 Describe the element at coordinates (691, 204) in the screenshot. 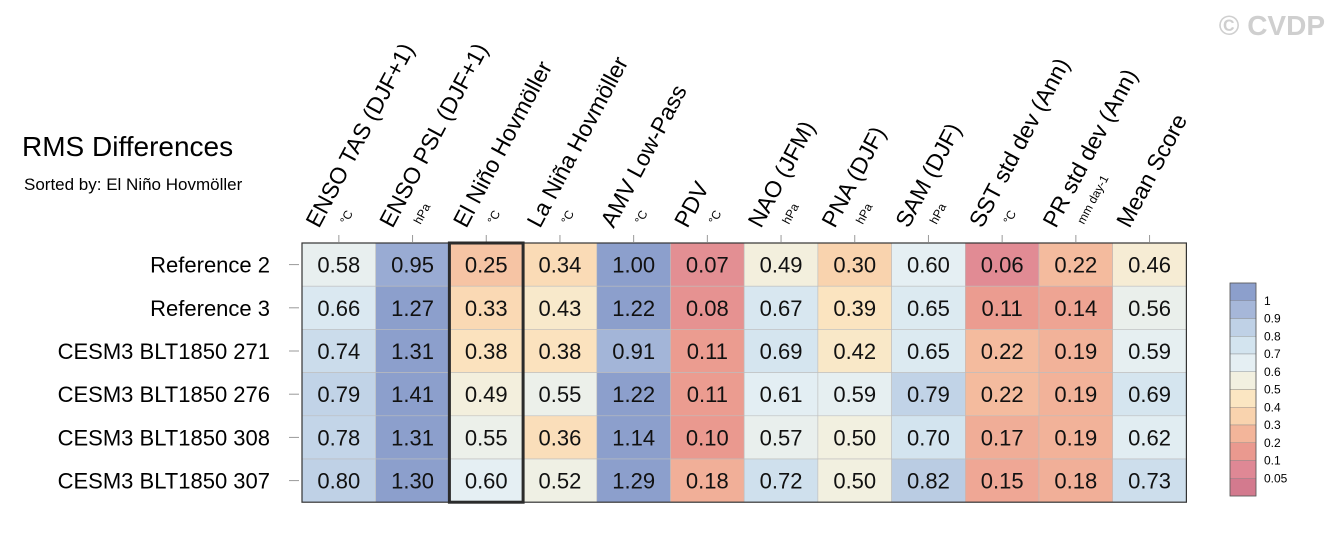

I see `column-label: PDV` at that location.